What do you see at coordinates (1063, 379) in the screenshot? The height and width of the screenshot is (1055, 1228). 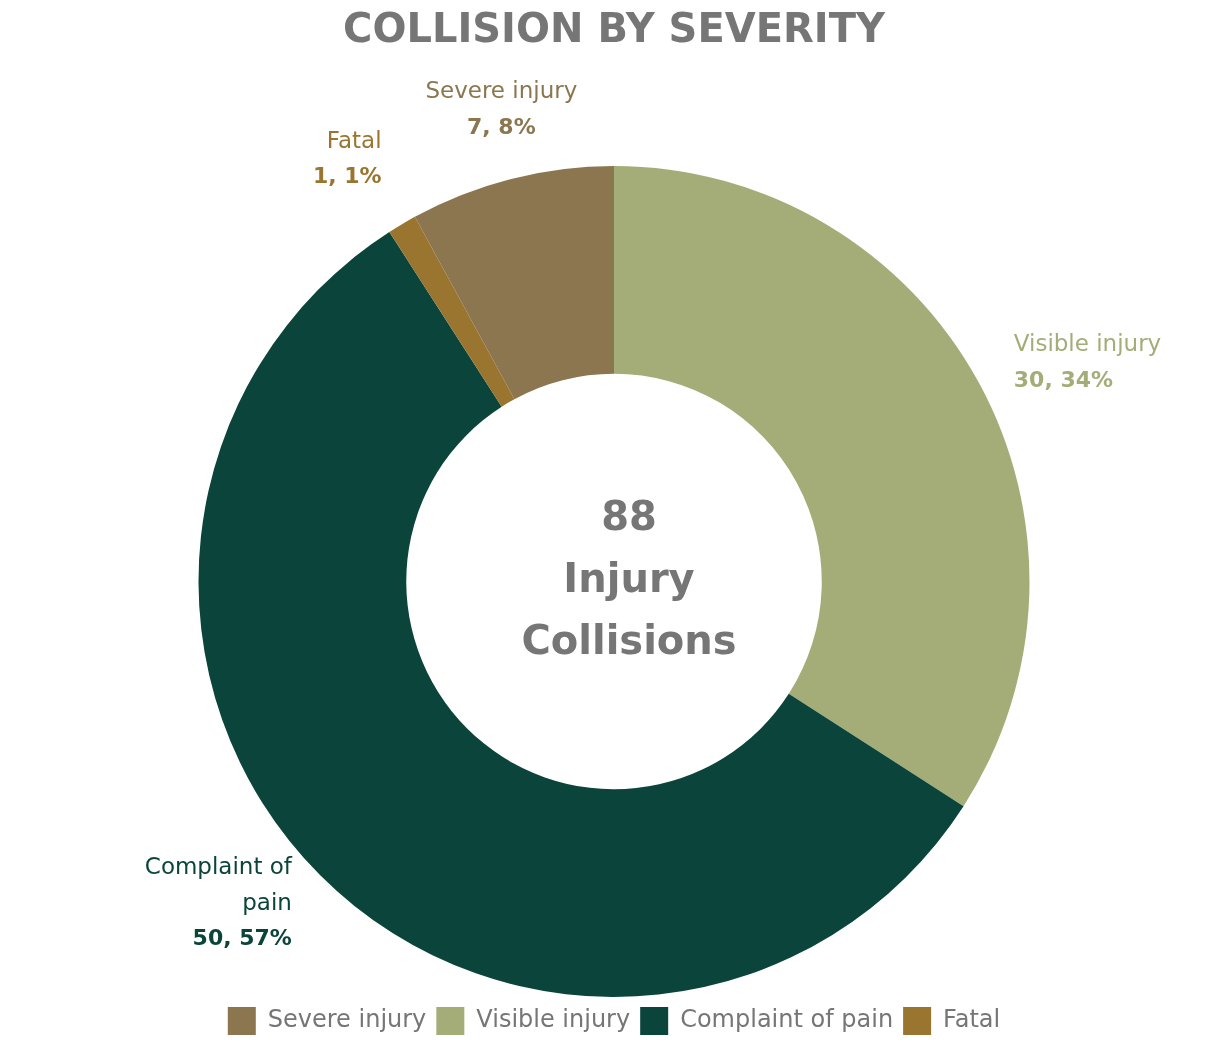 I see `data-label: 30, 34%` at bounding box center [1063, 379].